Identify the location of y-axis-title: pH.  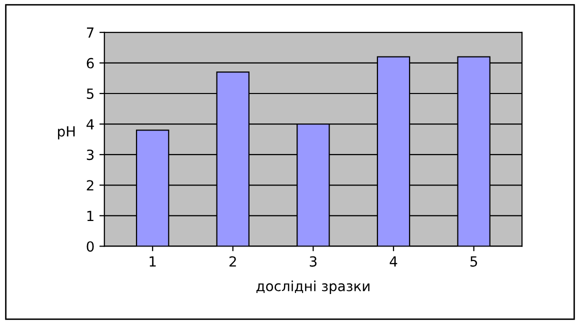
(66, 133).